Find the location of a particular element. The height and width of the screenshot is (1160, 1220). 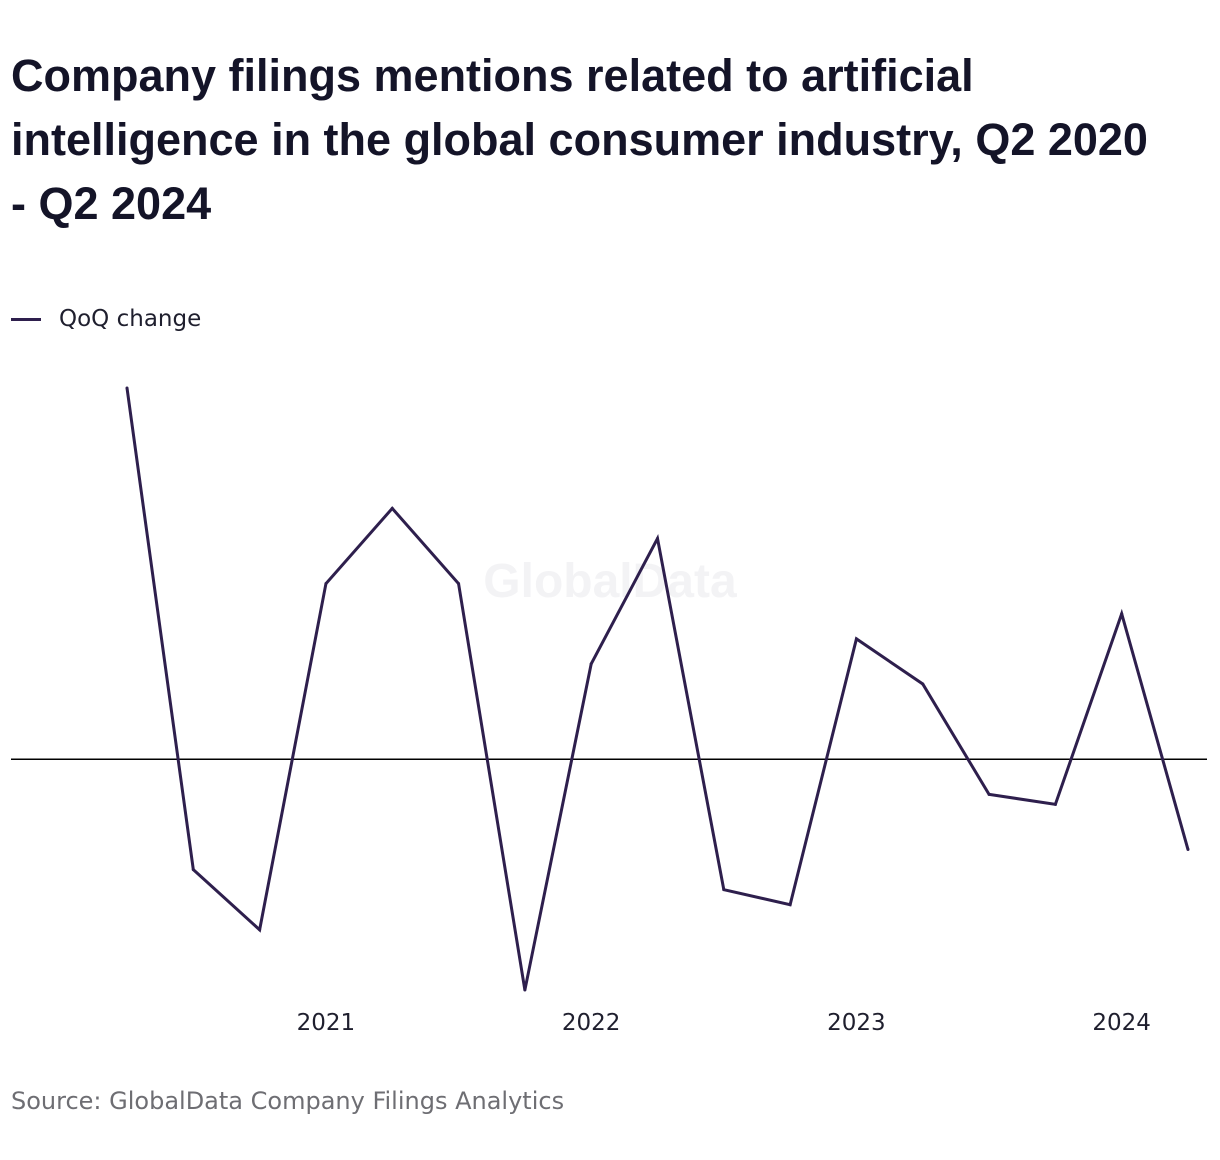

data-point-q3-2022 is located at coordinates (724, 890).